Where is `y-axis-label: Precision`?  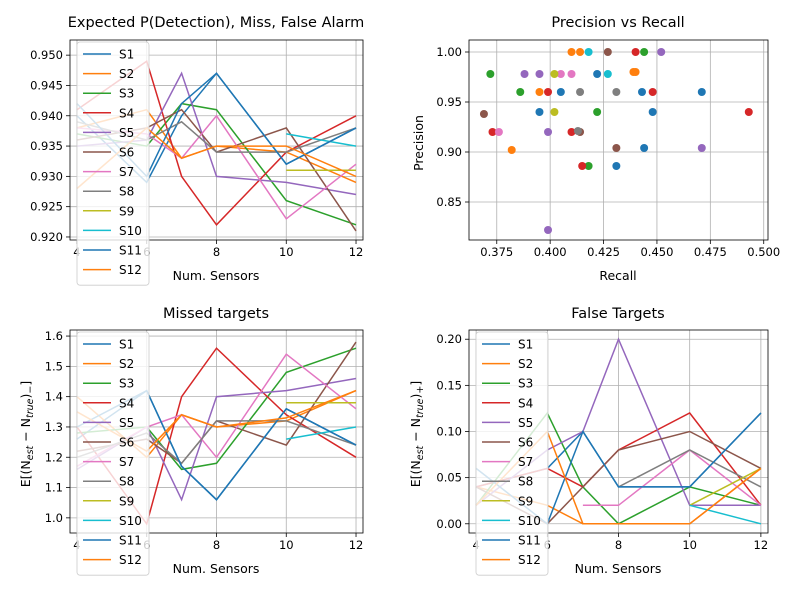
y-axis-label: Precision is located at coordinates (418, 143).